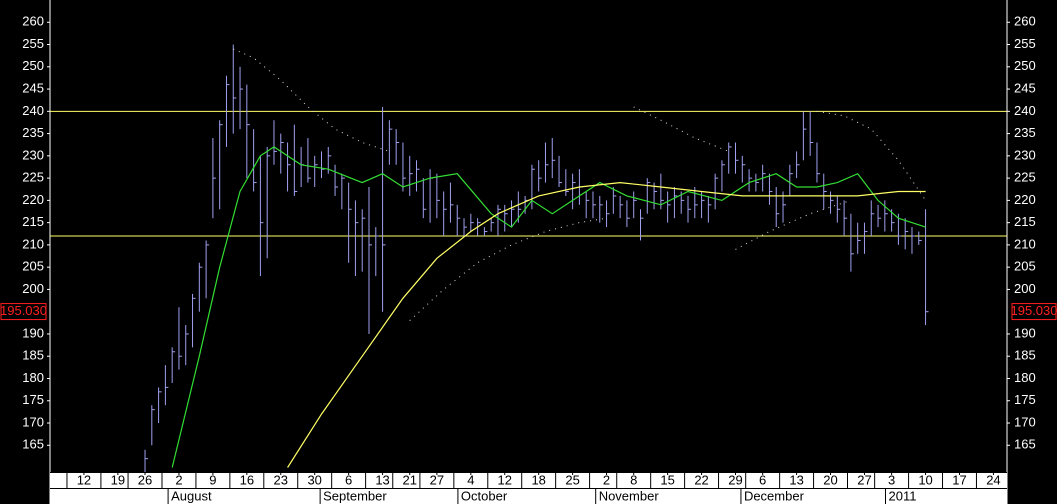 The image size is (1057, 504). I want to click on y-tick-label: 235, so click(33, 132).